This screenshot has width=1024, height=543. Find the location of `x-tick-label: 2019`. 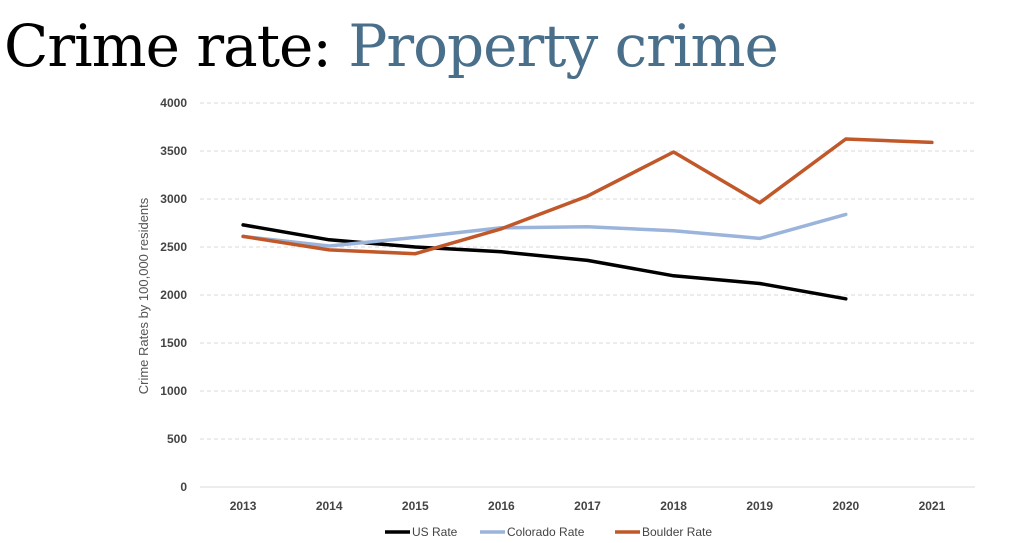

x-tick-label: 2019 is located at coordinates (759, 506).